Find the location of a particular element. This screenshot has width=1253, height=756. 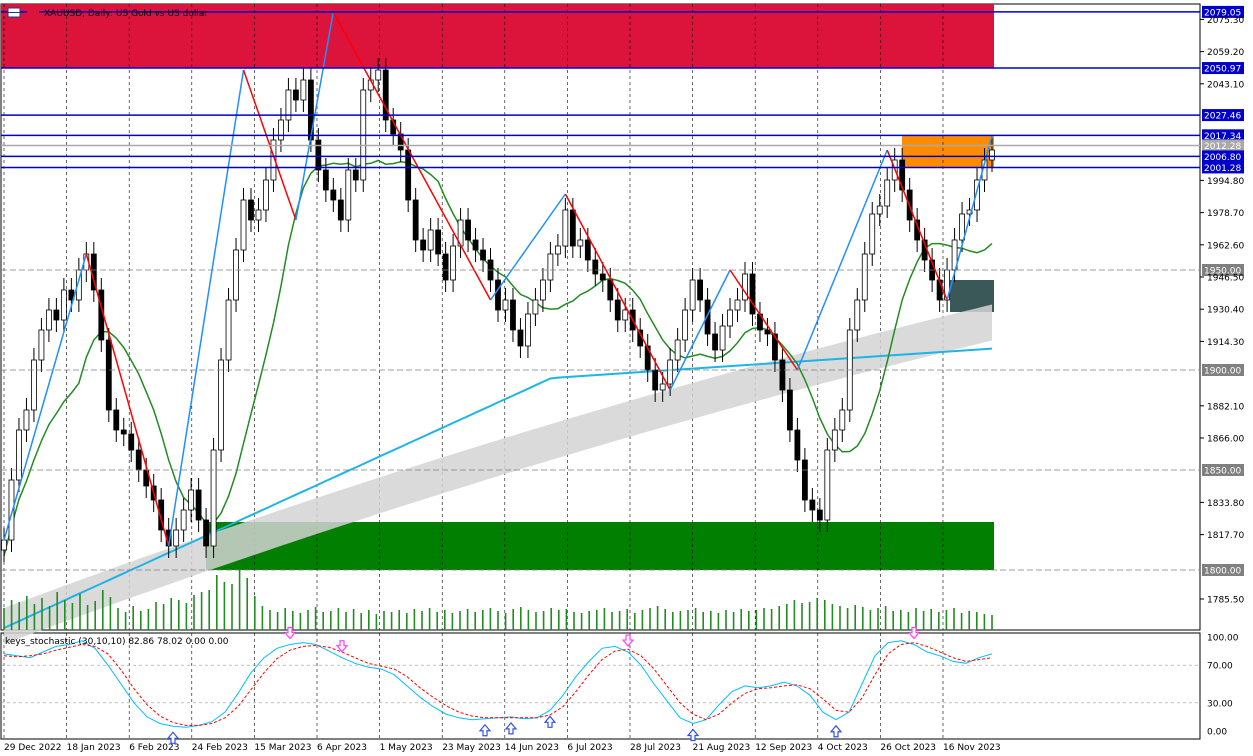

x-tick-label: 15 Mar 2023 is located at coordinates (282, 748).